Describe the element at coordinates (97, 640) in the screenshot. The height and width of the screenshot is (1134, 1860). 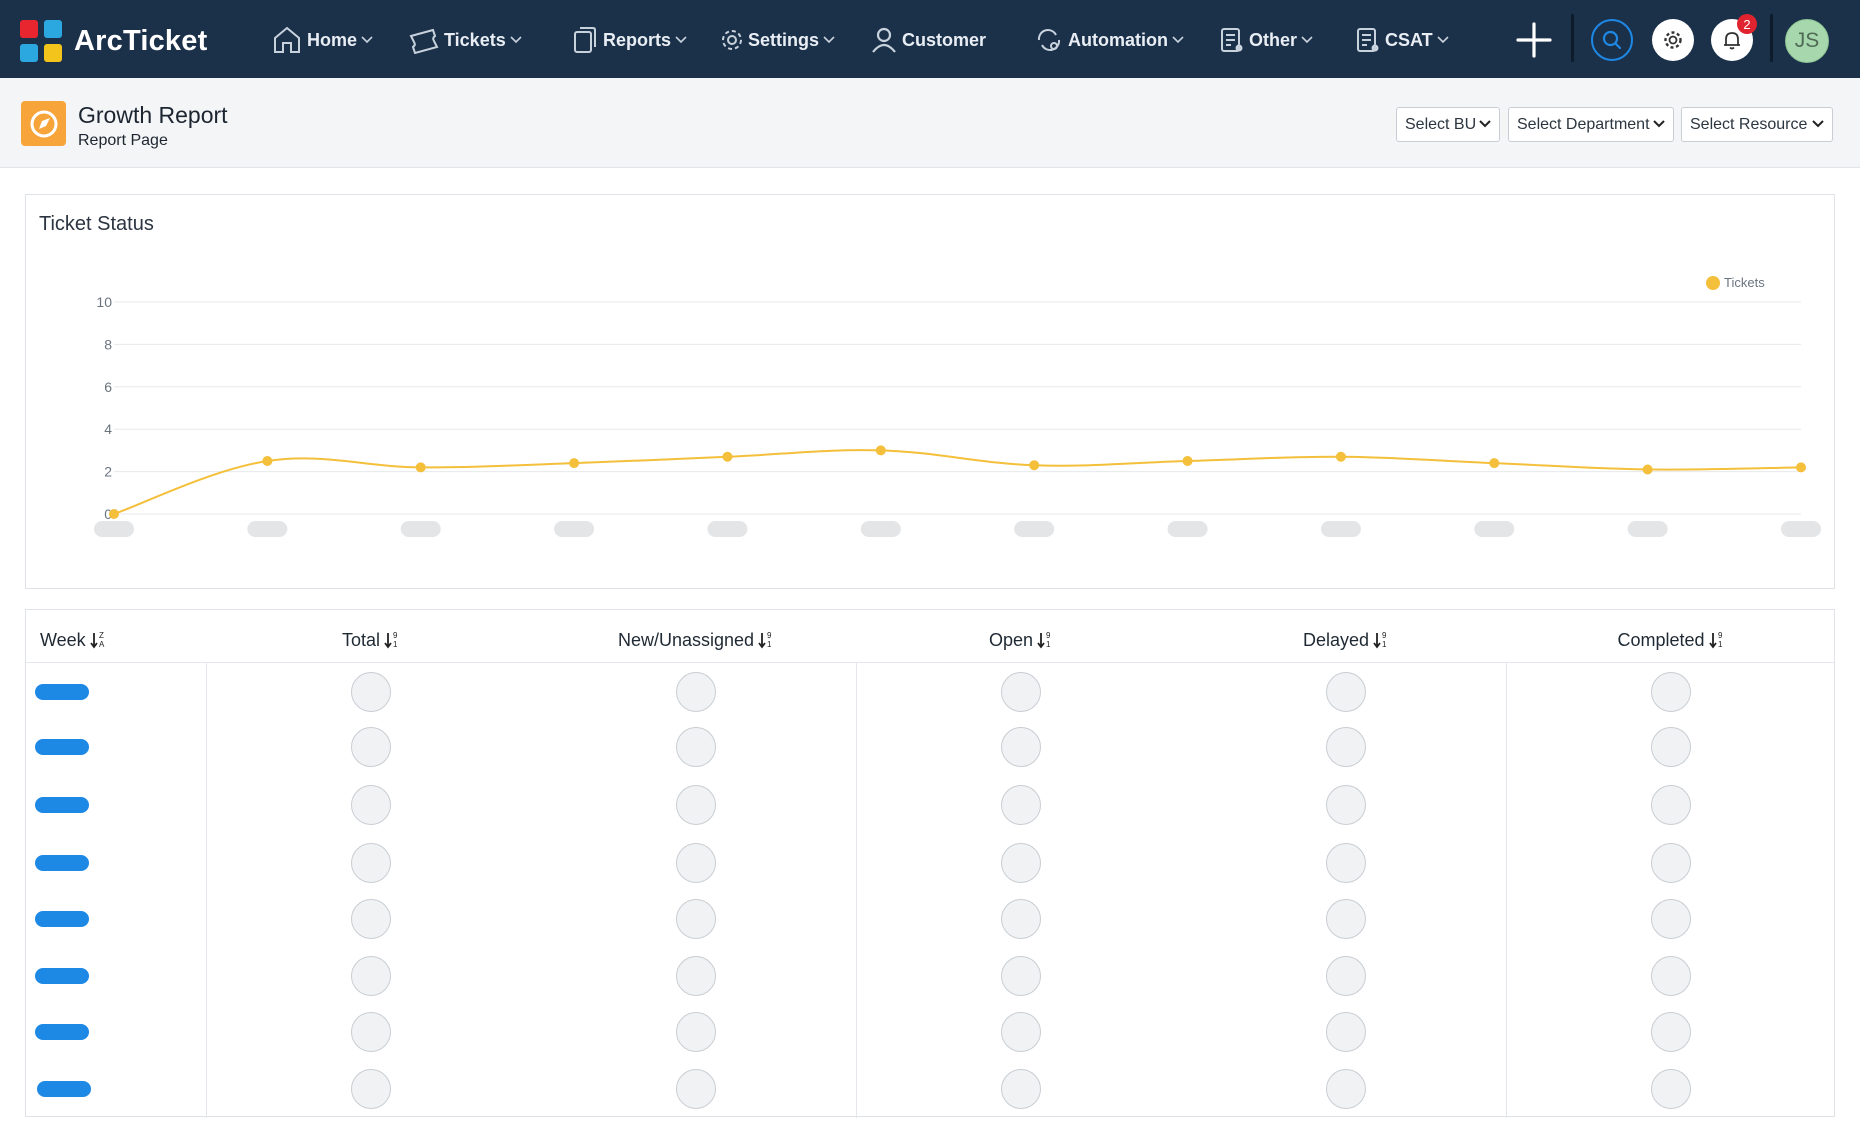
I see `sort-icon: ZA` at that location.